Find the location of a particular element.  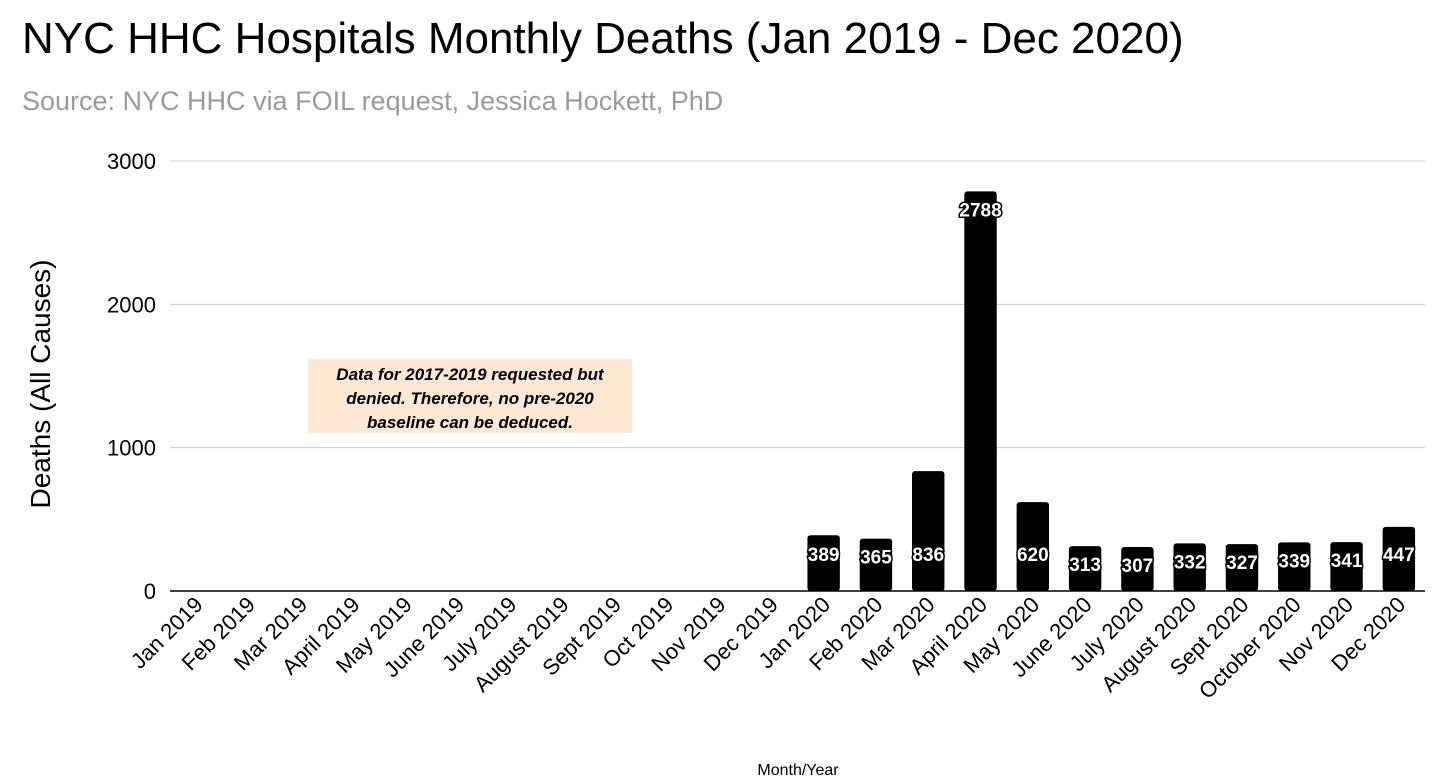

data-label: 447 is located at coordinates (1399, 555).